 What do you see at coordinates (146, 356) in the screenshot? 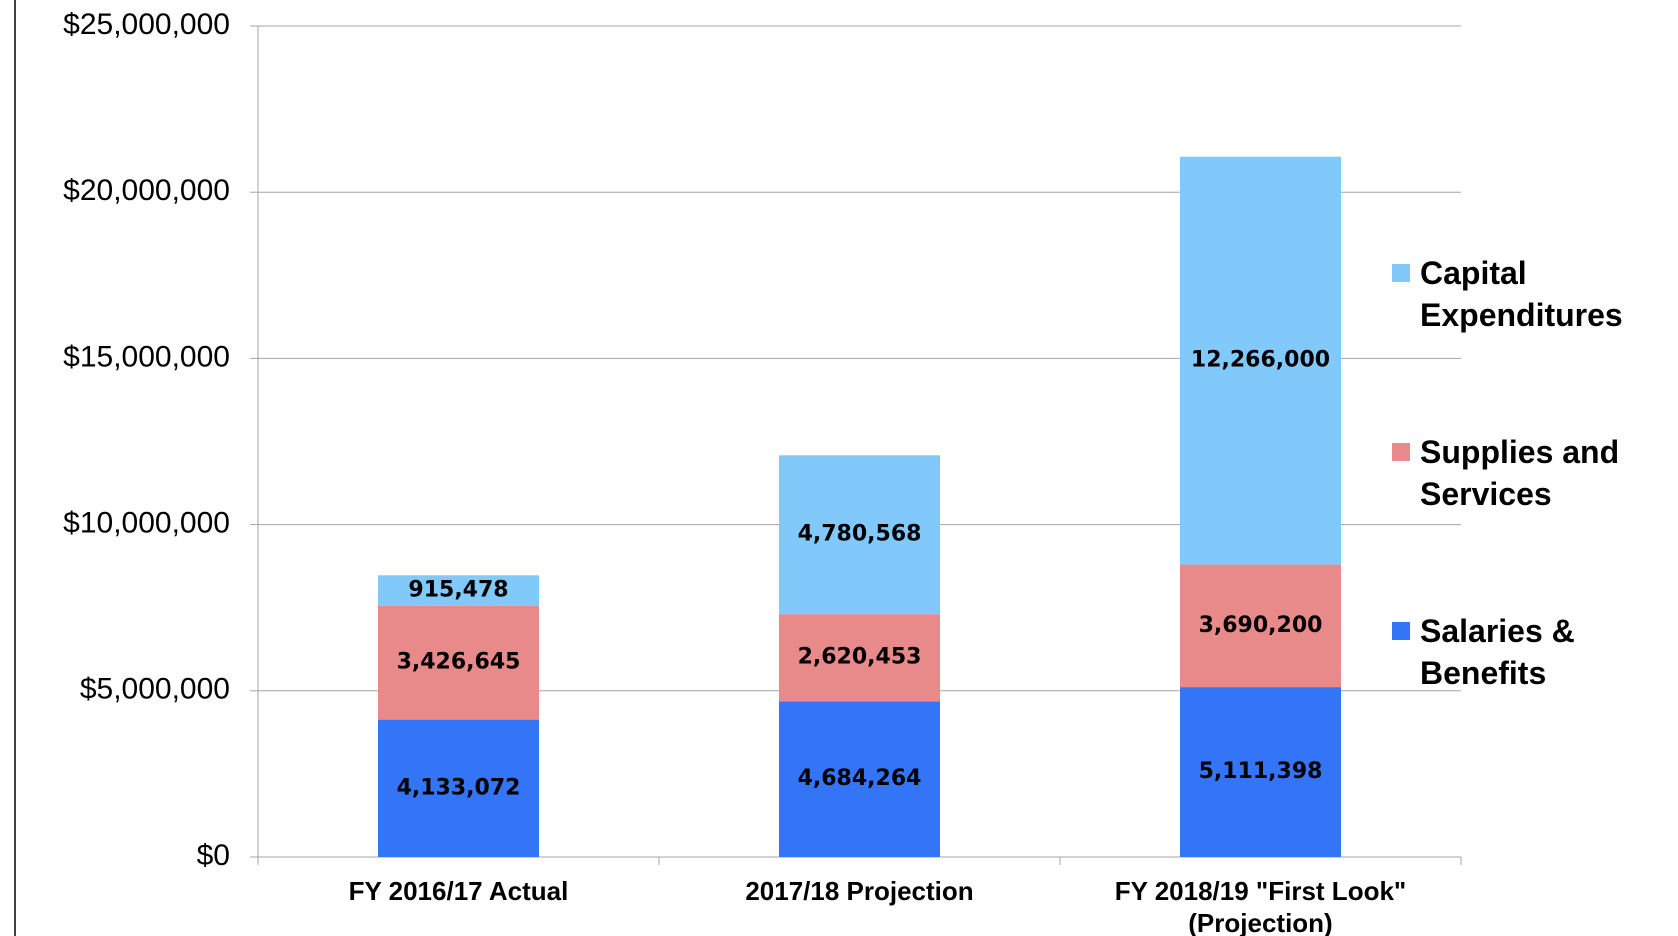
I see `y-tick-label: $15,000,000` at bounding box center [146, 356].